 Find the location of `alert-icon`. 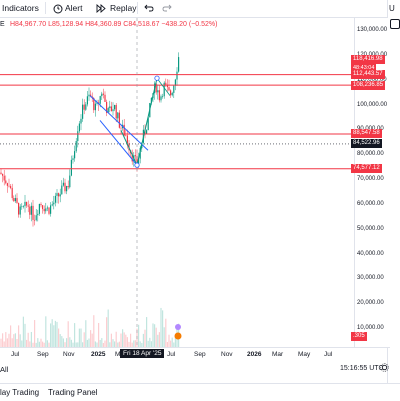

alert-icon is located at coordinates (58, 9).